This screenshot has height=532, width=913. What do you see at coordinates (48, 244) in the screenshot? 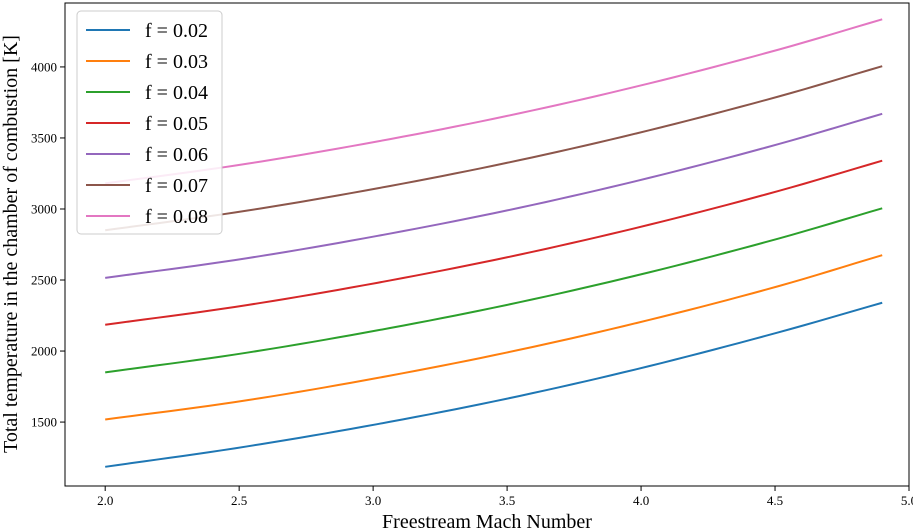
I see `y-axis: 1500 2000 2500 3000 3500 4000` at bounding box center [48, 244].